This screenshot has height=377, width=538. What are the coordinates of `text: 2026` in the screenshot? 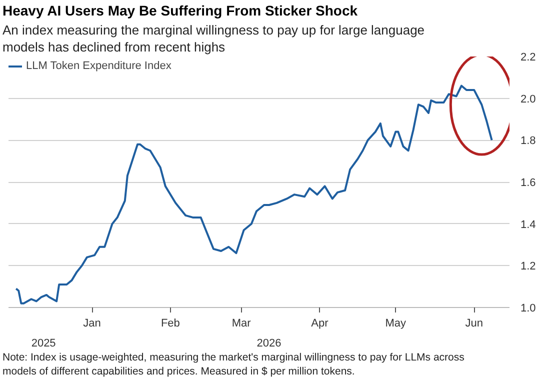 It's located at (269, 344).